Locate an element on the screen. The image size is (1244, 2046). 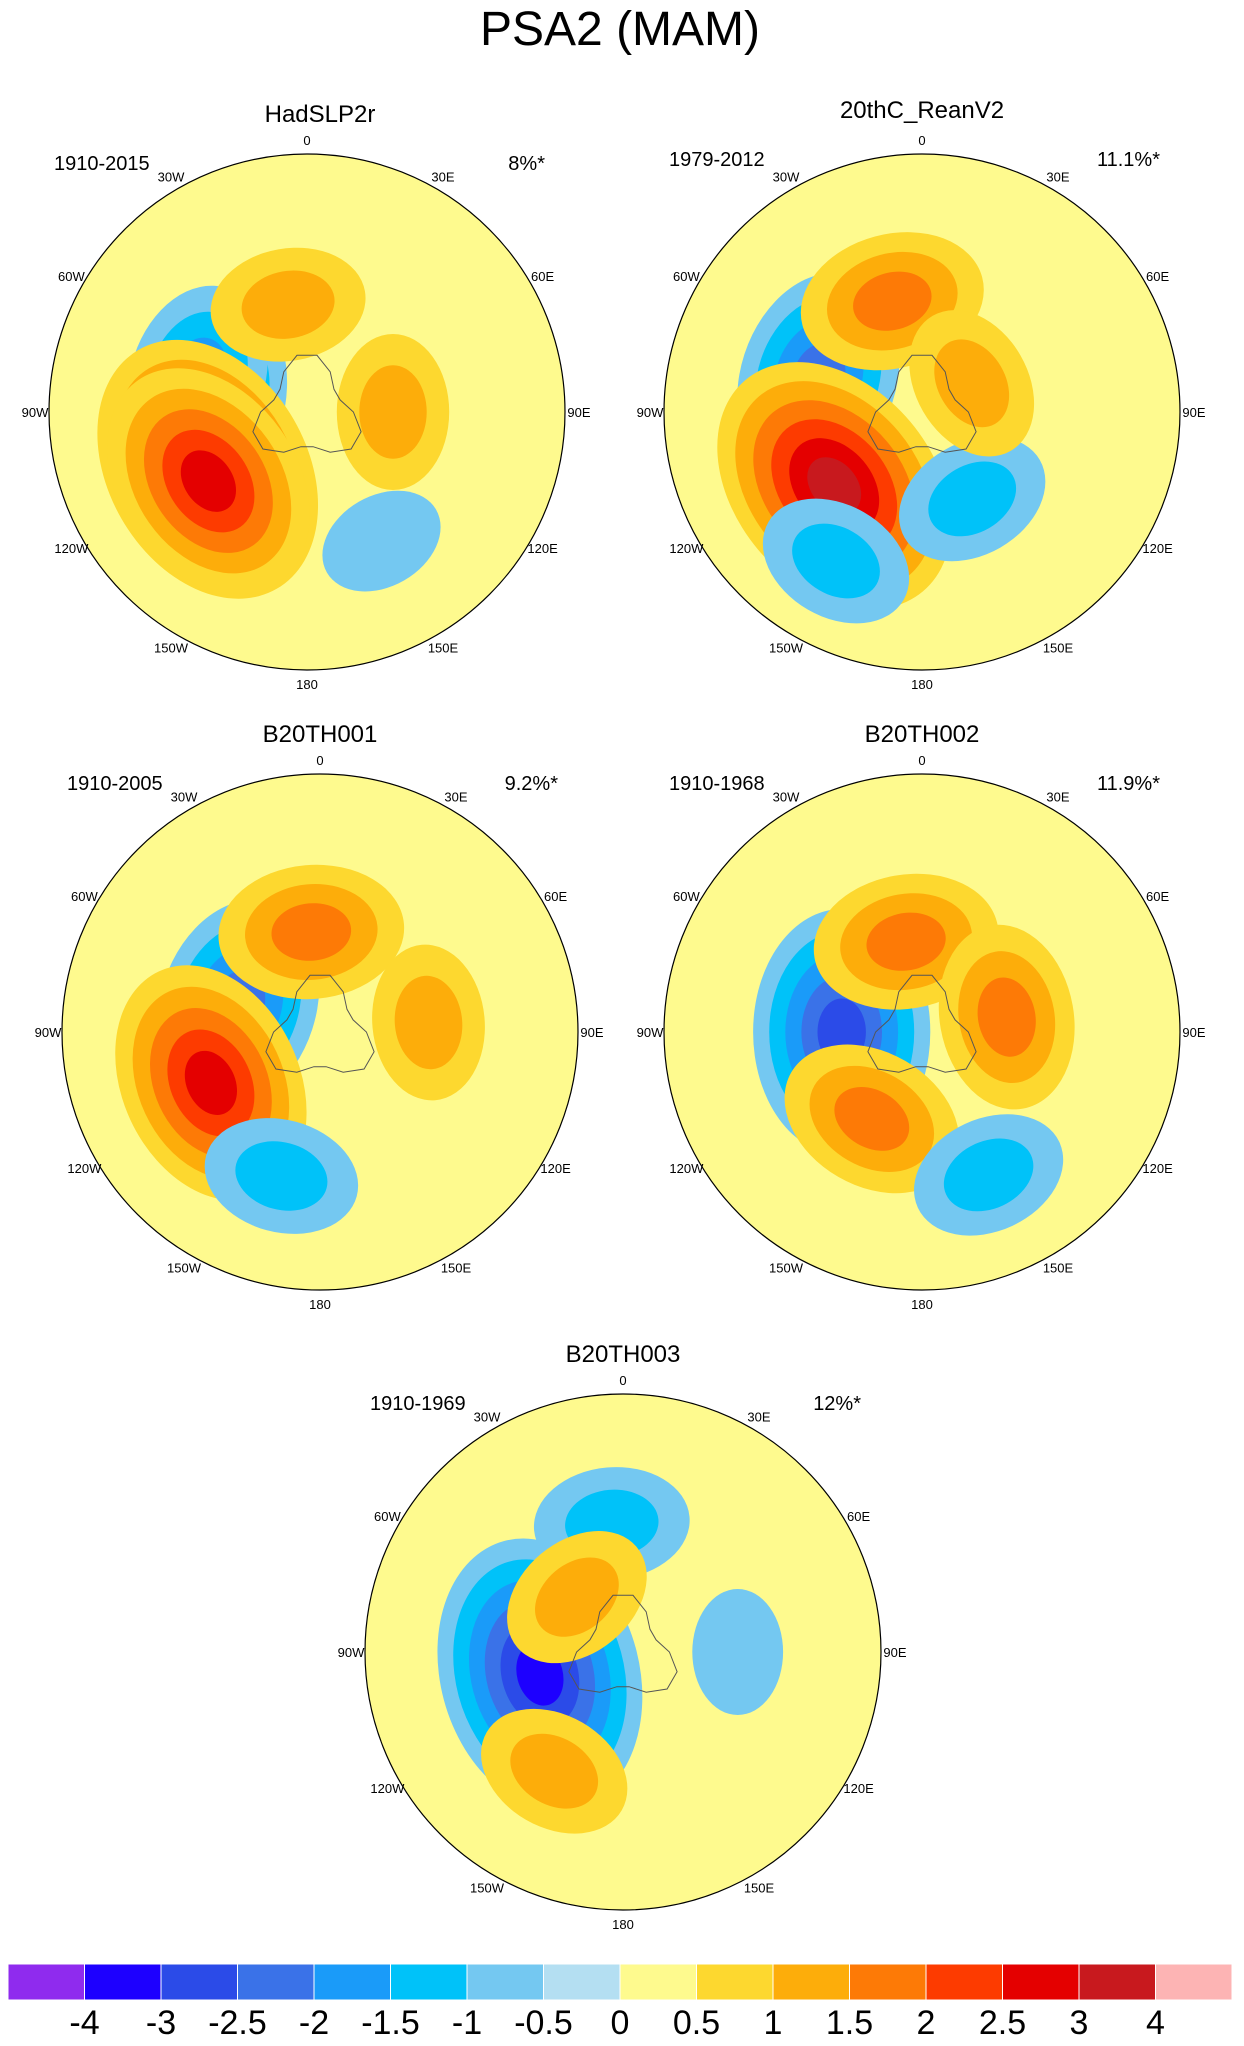
colorbar-label: 0.5 is located at coordinates (696, 2023).